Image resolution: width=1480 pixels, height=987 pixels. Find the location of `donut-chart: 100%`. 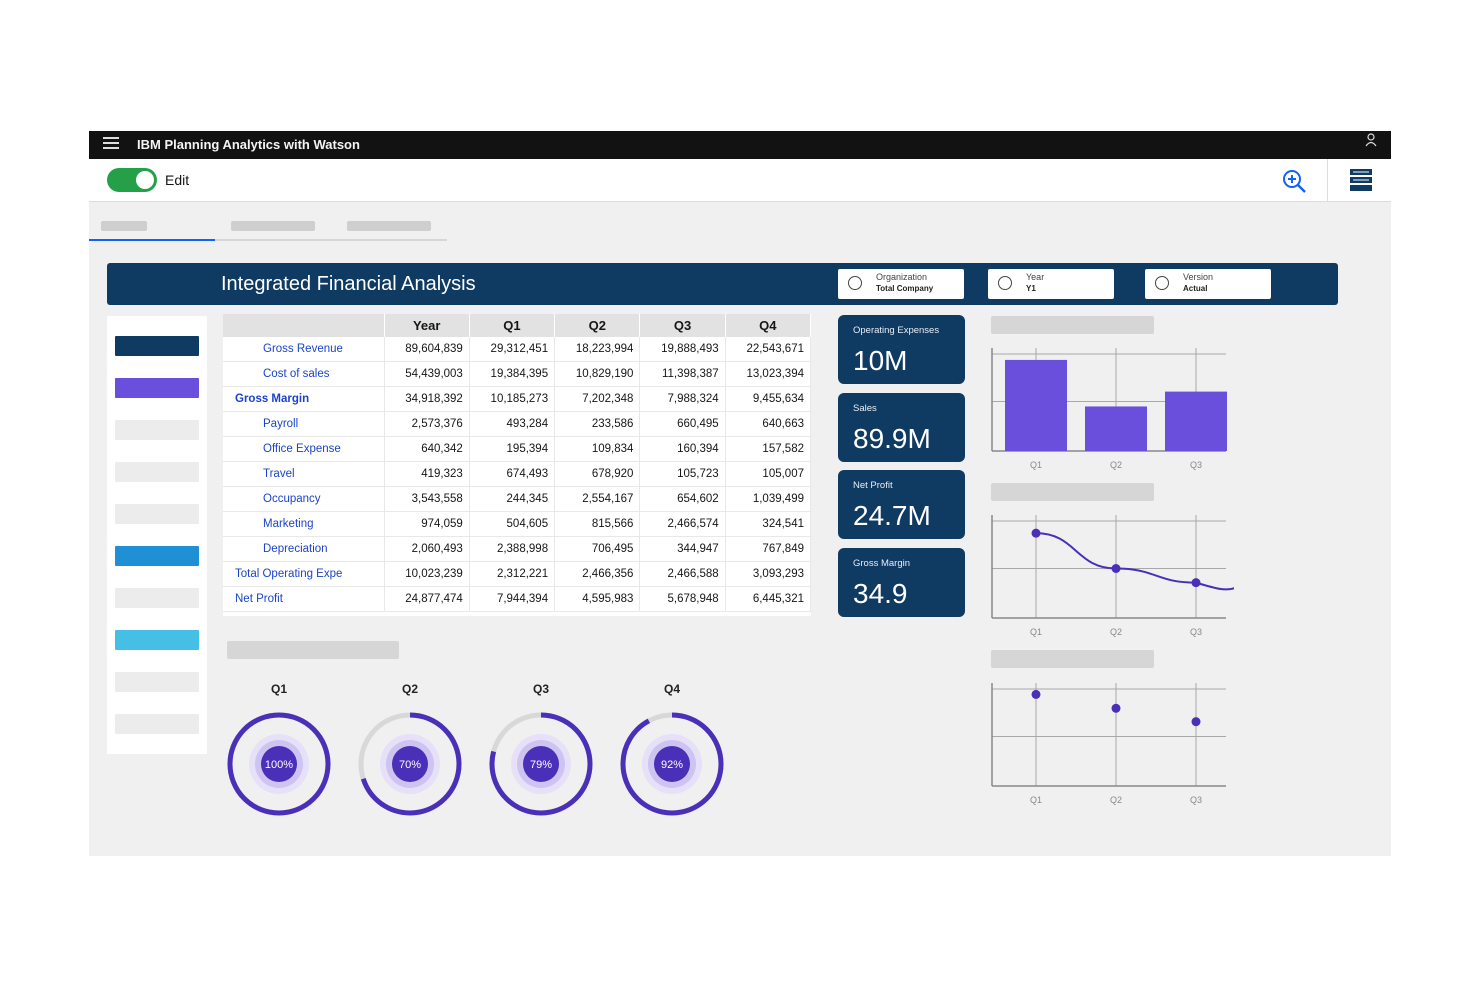

donut-chart: 100% is located at coordinates (279, 766).